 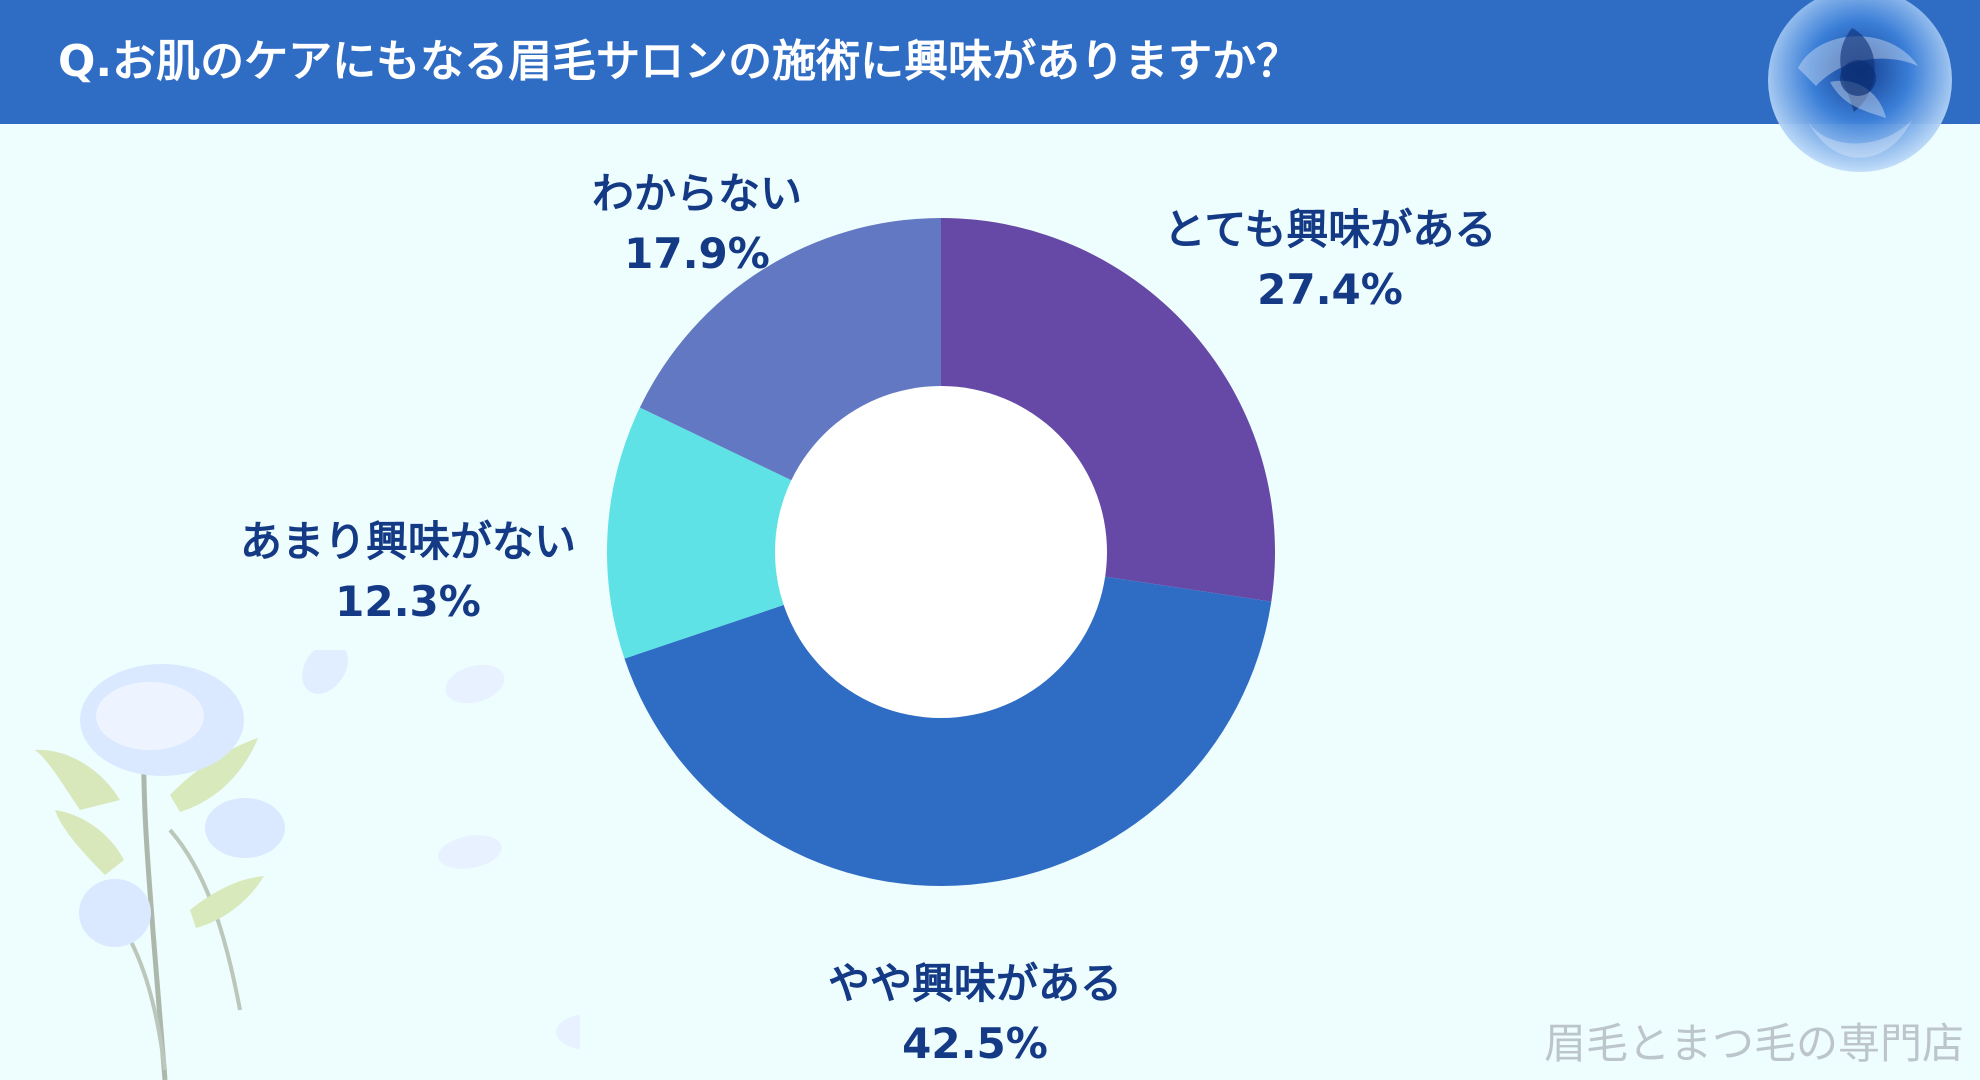 I want to click on watermark-text: 眉毛とまつ毛の専門店, so click(x=1753, y=1043).